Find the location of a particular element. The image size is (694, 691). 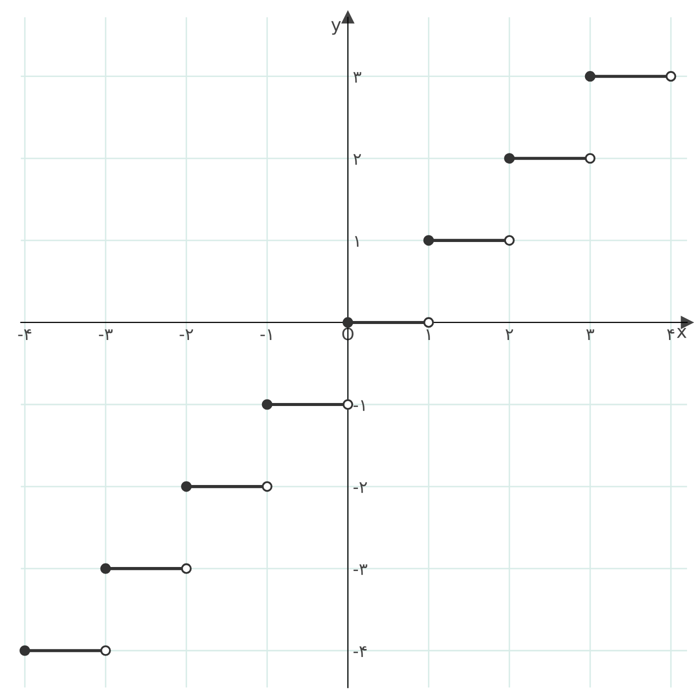

y-axis-title: y is located at coordinates (336, 28).